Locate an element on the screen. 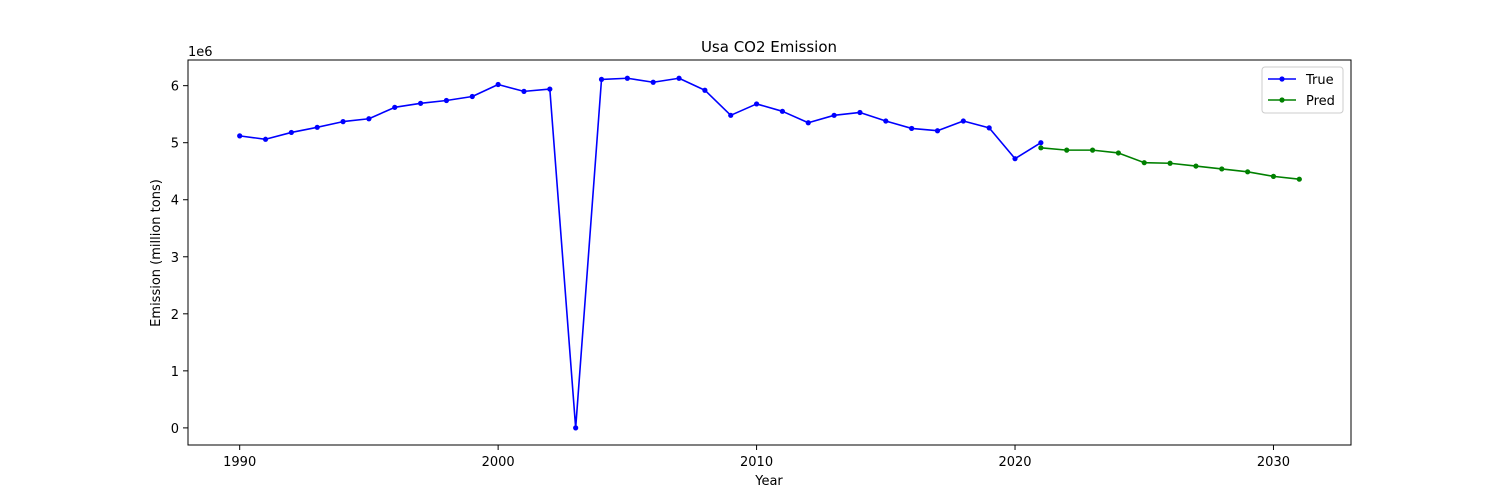 The width and height of the screenshot is (1500, 504). x-tick-label: 2000 is located at coordinates (498, 462).